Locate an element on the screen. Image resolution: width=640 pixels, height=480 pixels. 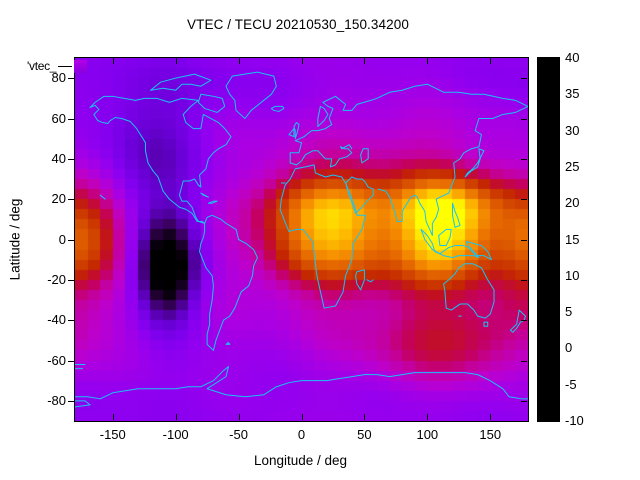
x-axis-label: Longitude / deg is located at coordinates (300, 460).